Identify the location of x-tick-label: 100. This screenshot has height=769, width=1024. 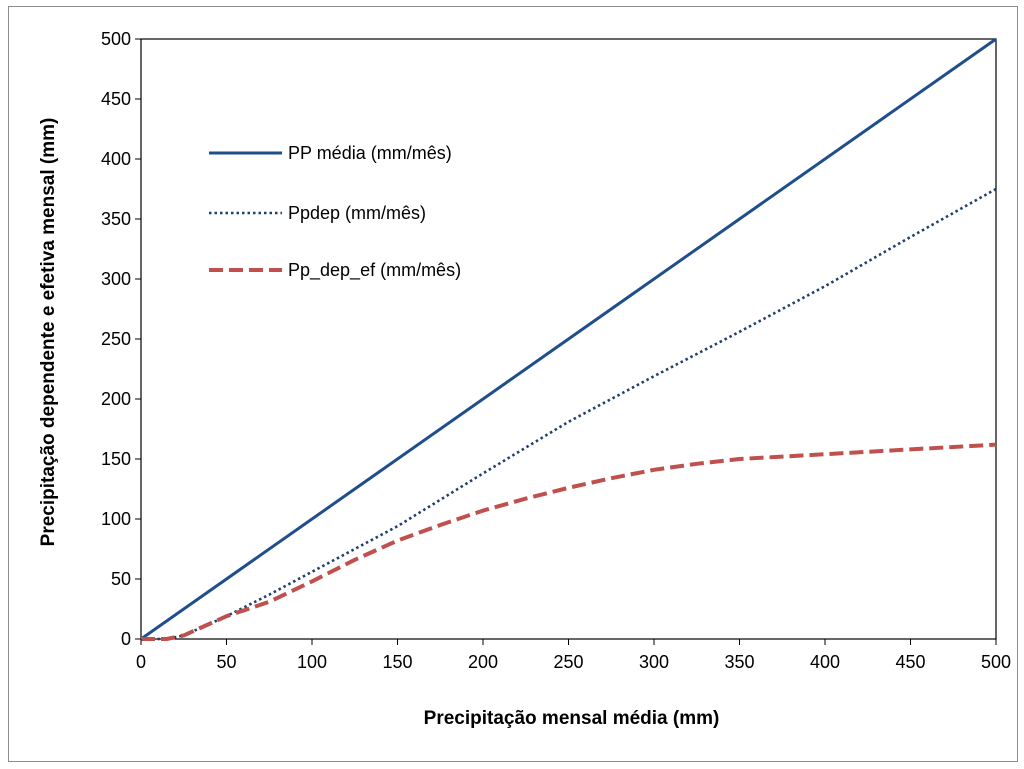
(312, 662).